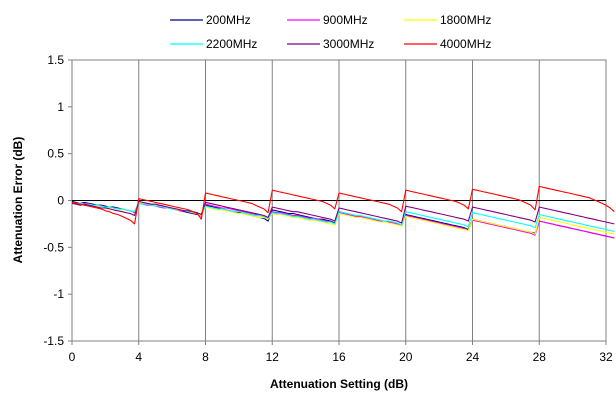  I want to click on legend-item-1800mhz: 1800MHz, so click(447, 20).